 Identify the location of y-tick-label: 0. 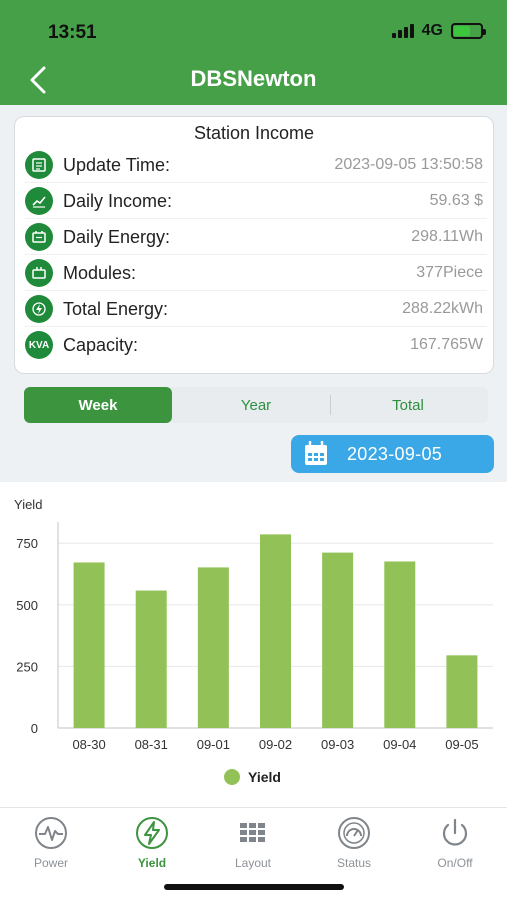
(34, 728).